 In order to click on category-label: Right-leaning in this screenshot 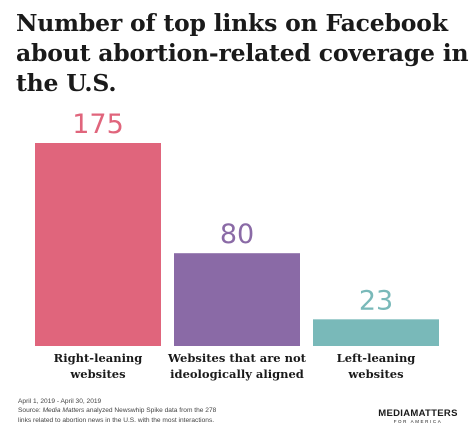, I will do `click(98, 358)`.